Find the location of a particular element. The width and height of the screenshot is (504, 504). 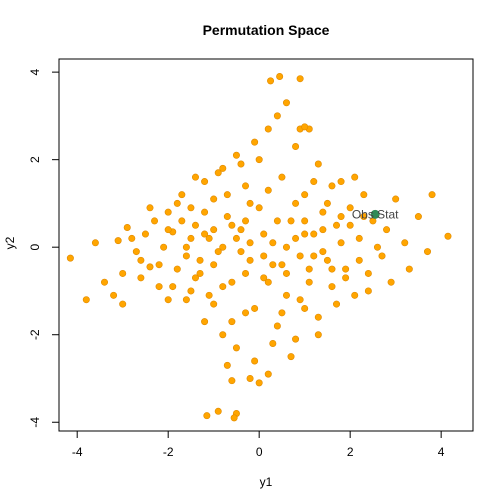

y-tick-label: -4 is located at coordinates (35, 422).